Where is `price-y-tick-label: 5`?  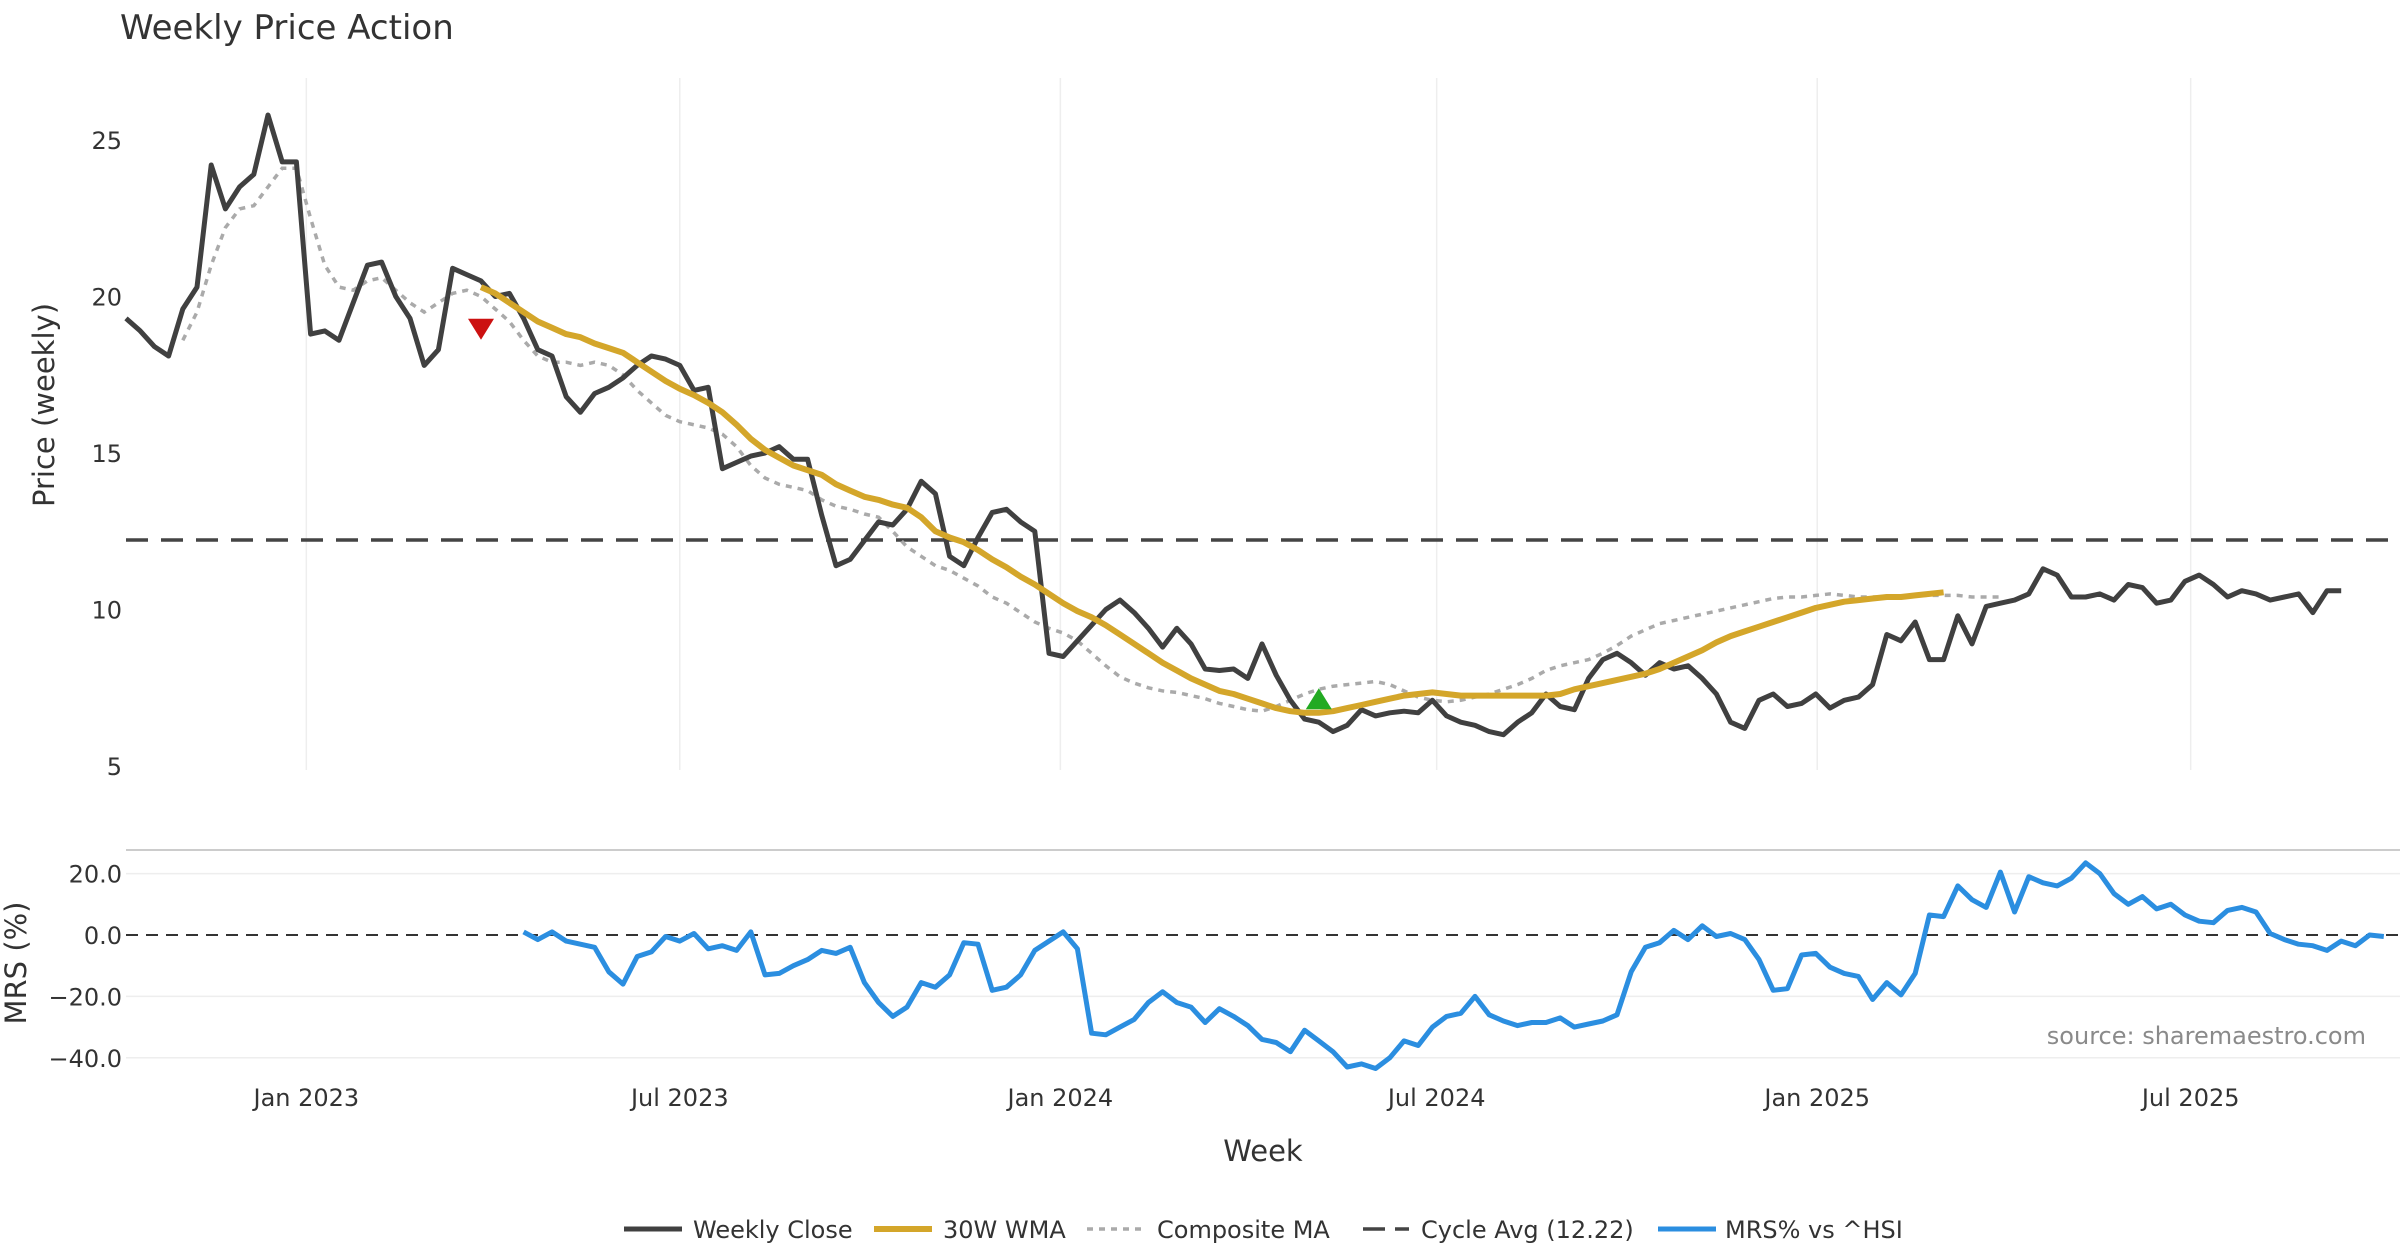
price-y-tick-label: 5 is located at coordinates (114, 767).